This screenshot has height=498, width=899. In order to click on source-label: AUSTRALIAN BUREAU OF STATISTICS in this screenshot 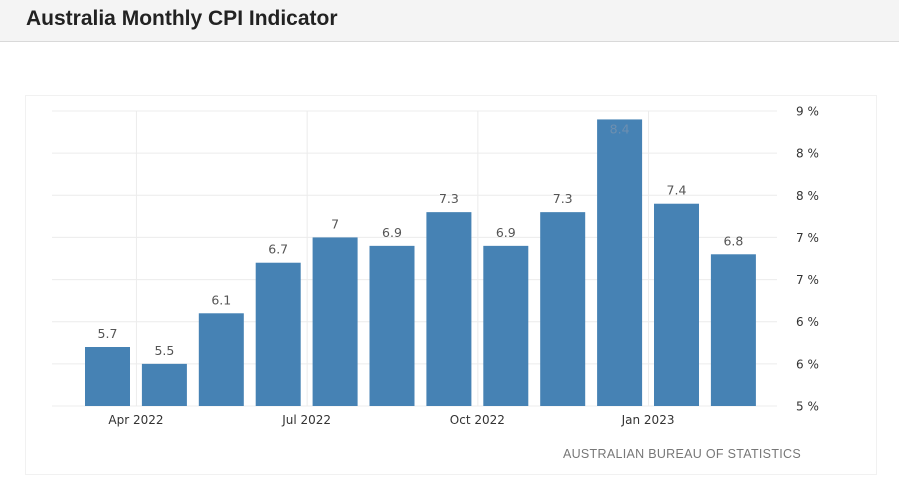, I will do `click(682, 454)`.